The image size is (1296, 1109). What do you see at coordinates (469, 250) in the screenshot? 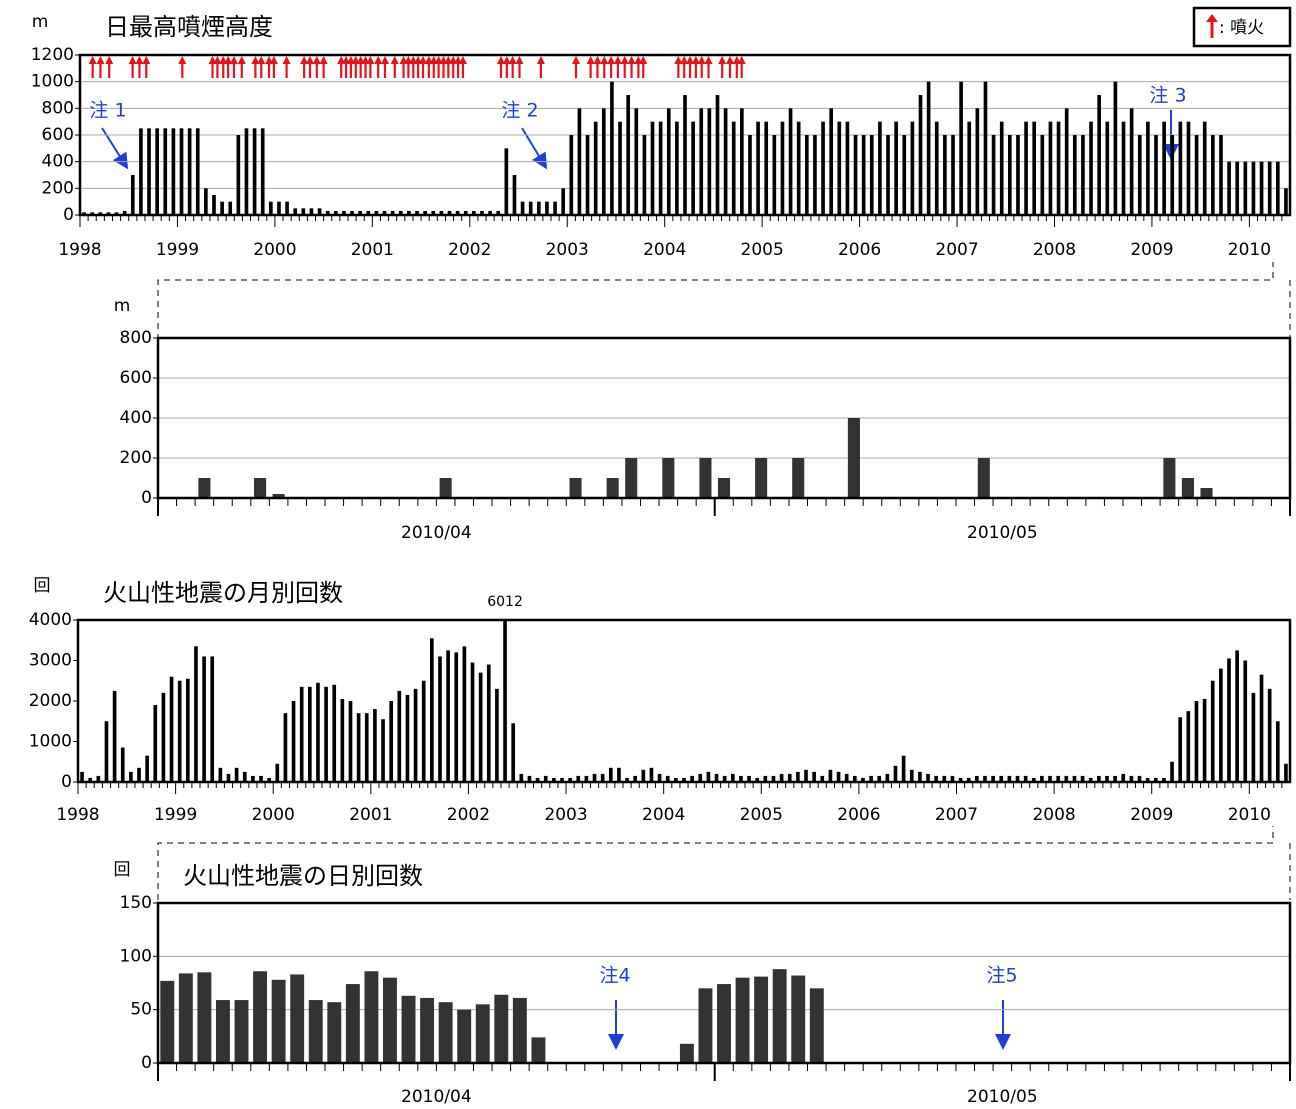
I see `x-tick-label: 2002` at bounding box center [469, 250].